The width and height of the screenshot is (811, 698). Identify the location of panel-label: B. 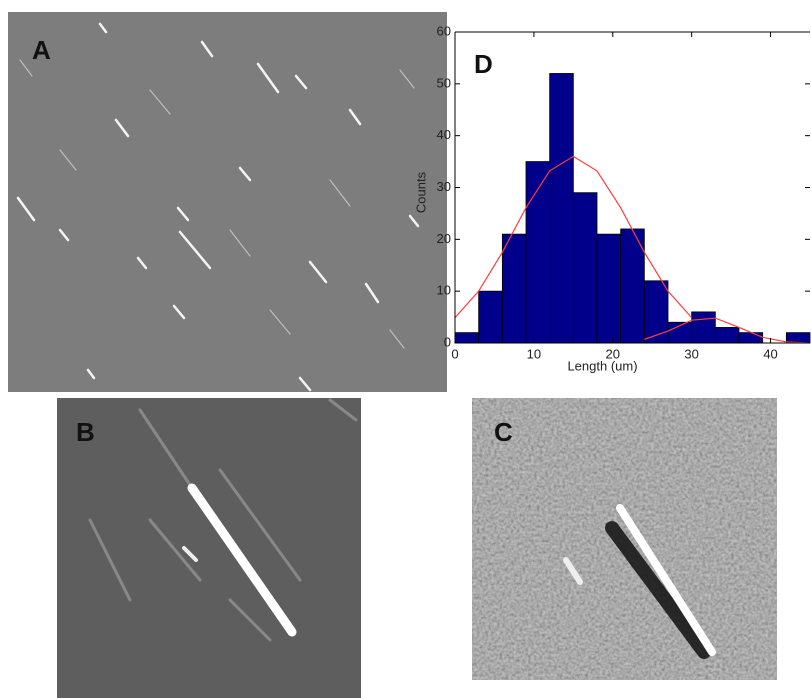
(85, 432).